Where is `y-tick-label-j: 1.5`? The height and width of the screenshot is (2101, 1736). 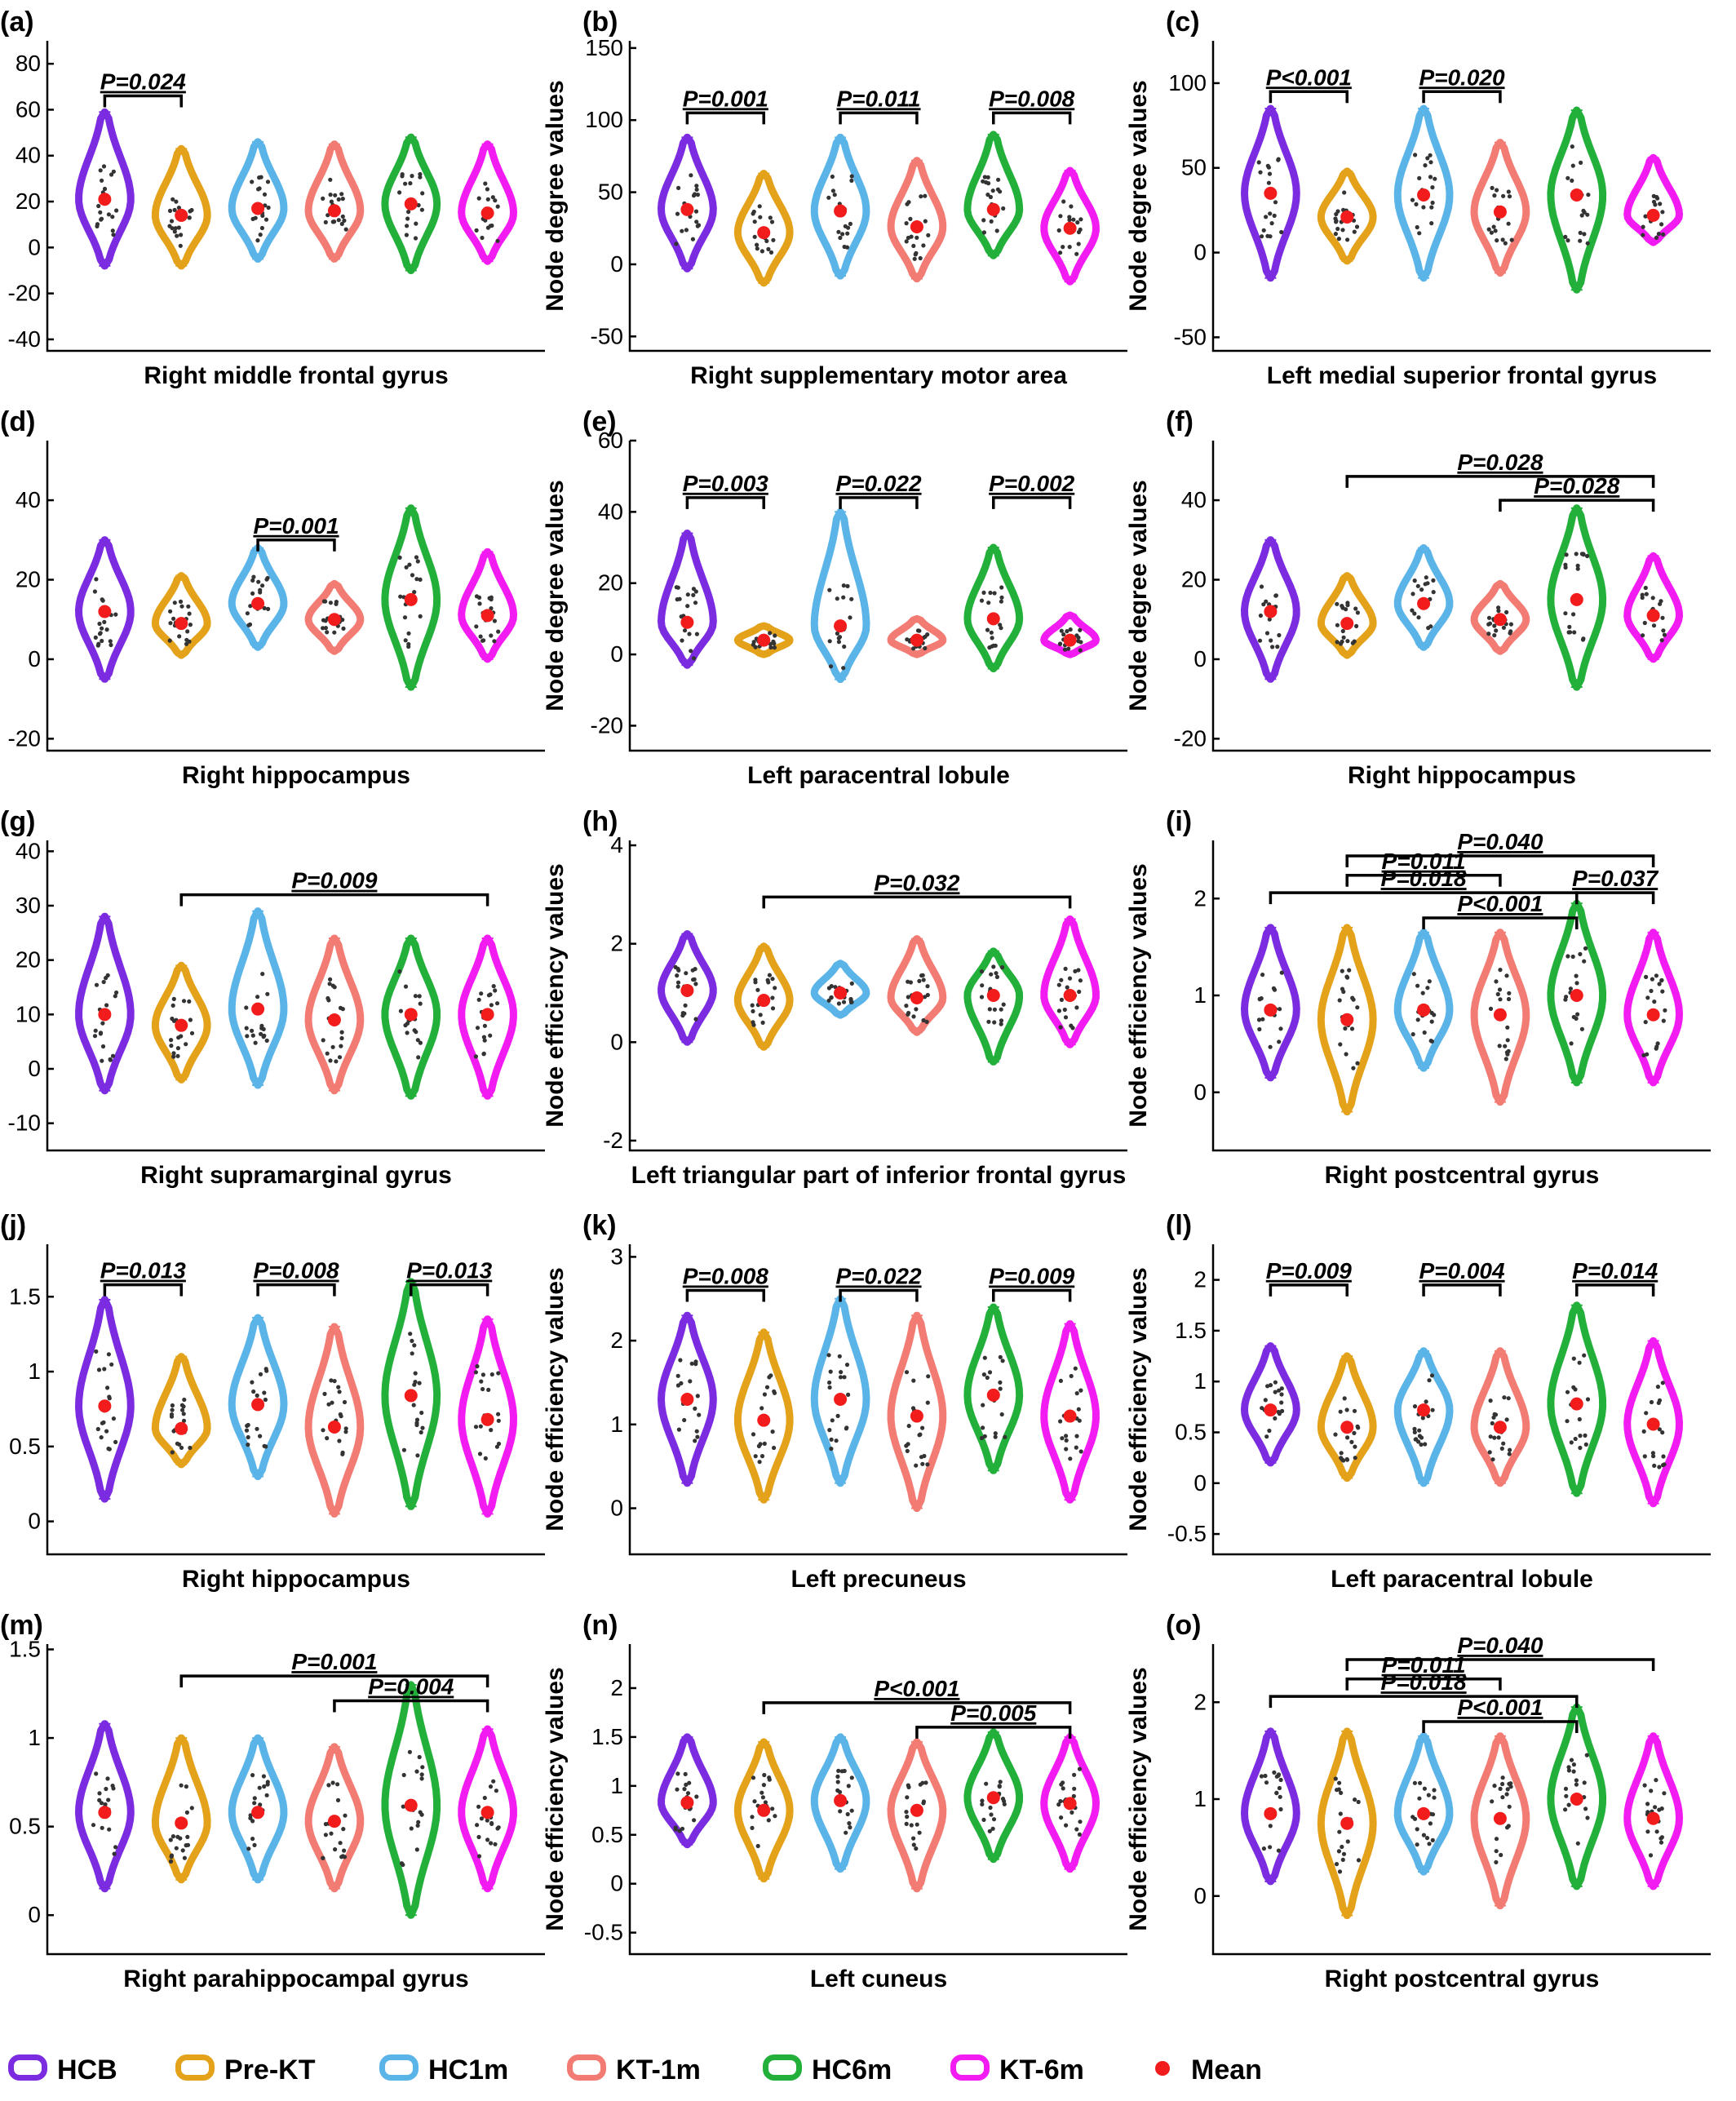
y-tick-label-j: 1.5 is located at coordinates (25, 1296).